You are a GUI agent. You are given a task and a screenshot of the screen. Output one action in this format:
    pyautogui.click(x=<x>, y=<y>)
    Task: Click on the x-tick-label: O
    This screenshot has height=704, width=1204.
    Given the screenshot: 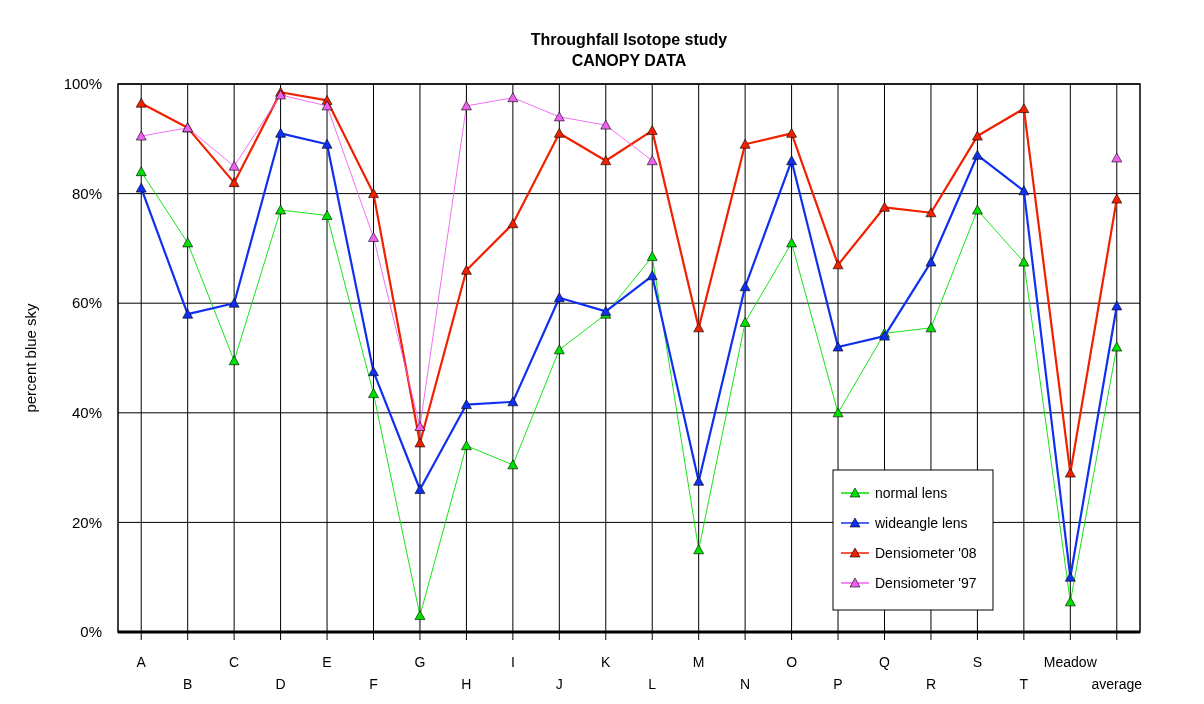 What is the action you would take?
    pyautogui.click(x=792, y=662)
    